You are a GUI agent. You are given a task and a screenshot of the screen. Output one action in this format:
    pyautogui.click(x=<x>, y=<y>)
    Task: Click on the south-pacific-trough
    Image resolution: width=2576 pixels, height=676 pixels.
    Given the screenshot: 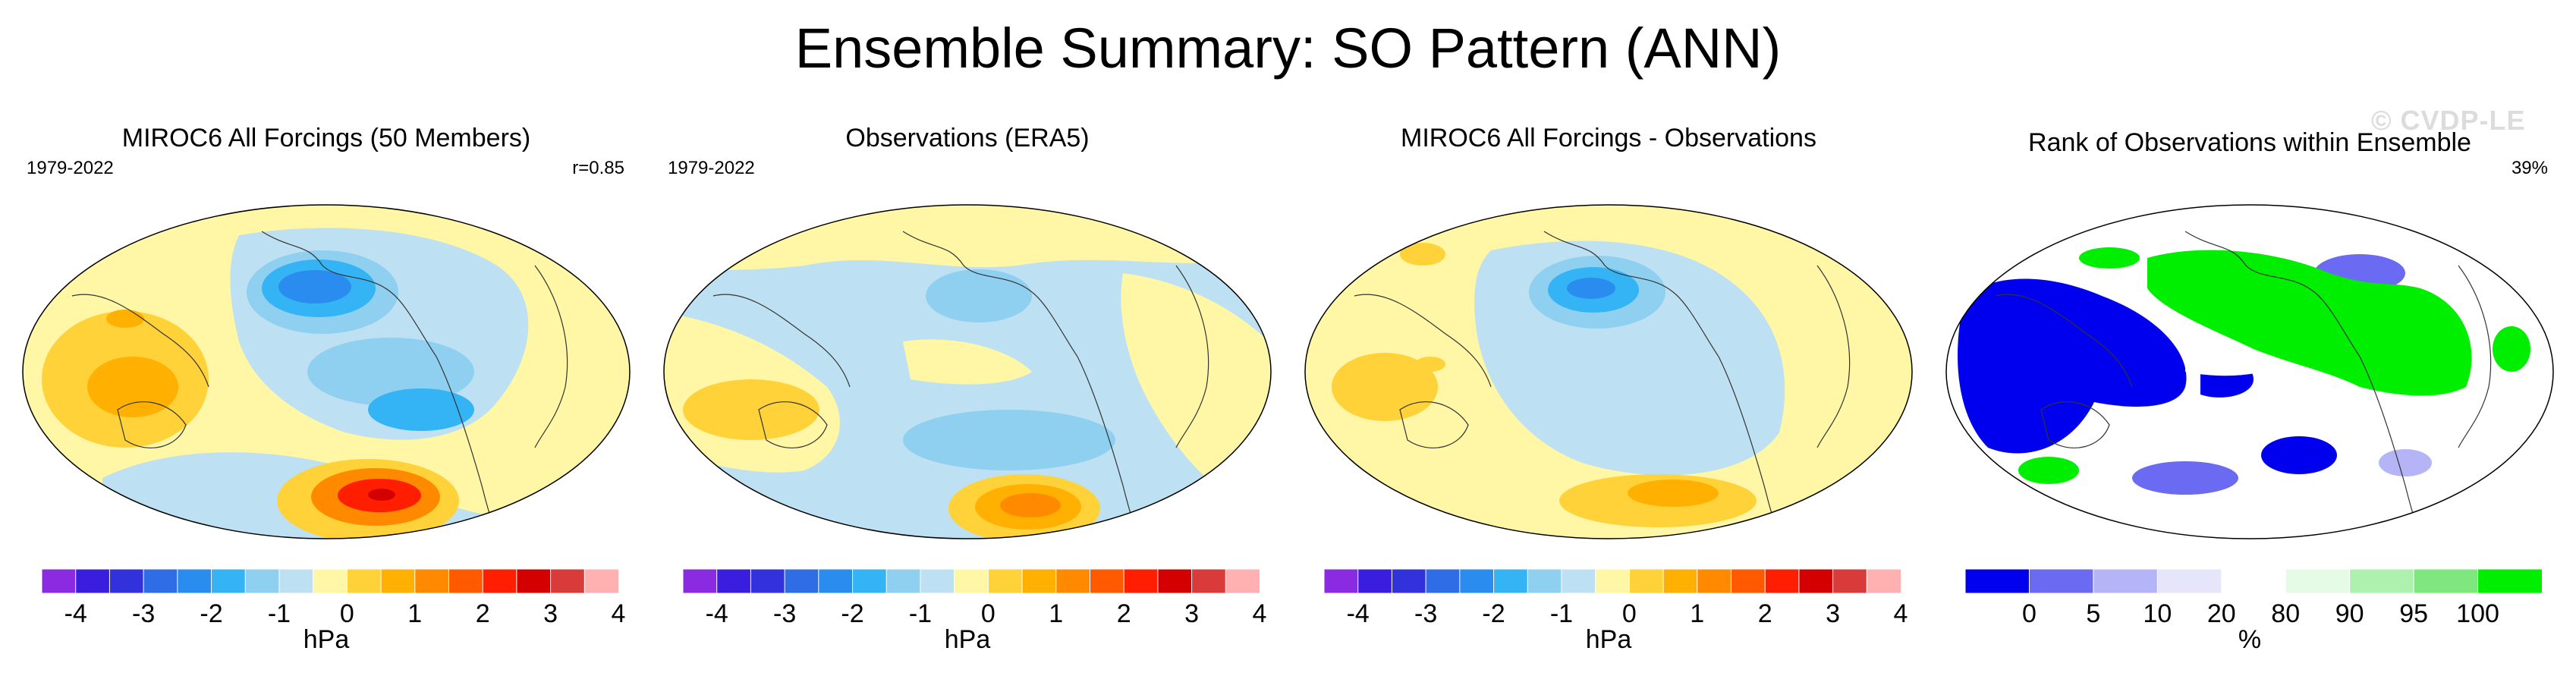 What is the action you would take?
    pyautogui.click(x=1009, y=440)
    